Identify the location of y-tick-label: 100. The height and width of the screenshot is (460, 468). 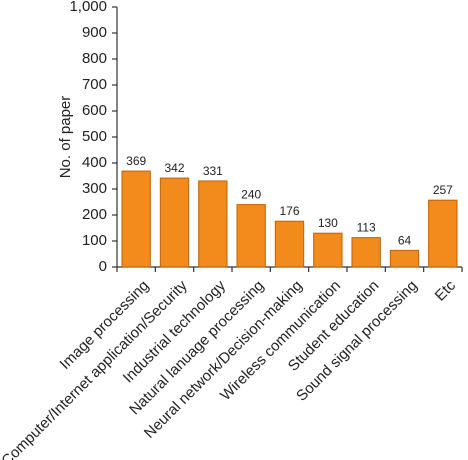
(94, 240).